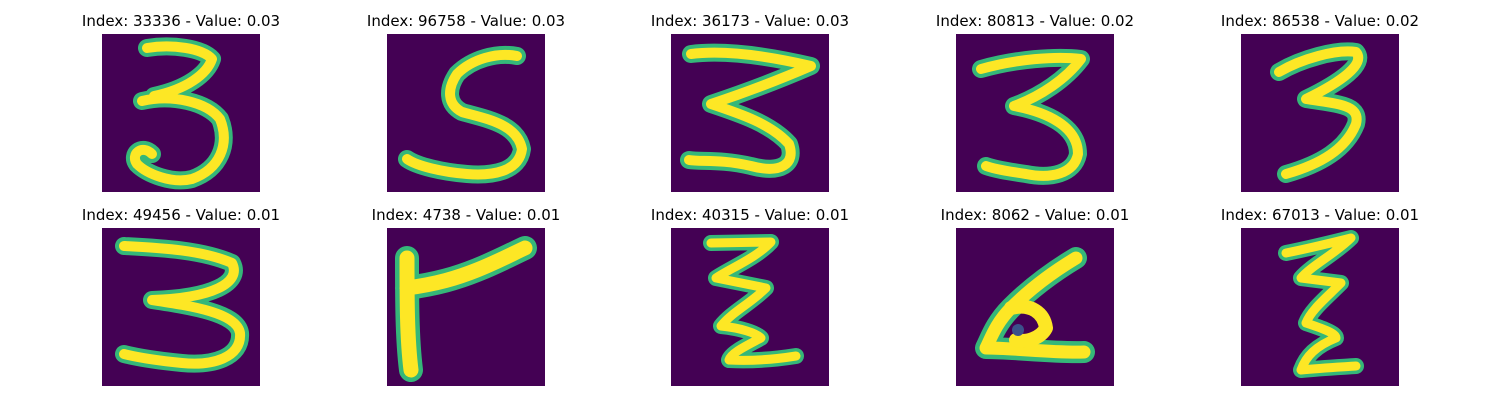  What do you see at coordinates (750, 21) in the screenshot?
I see `panel-title: Index: 36173 - Value: 0.03` at bounding box center [750, 21].